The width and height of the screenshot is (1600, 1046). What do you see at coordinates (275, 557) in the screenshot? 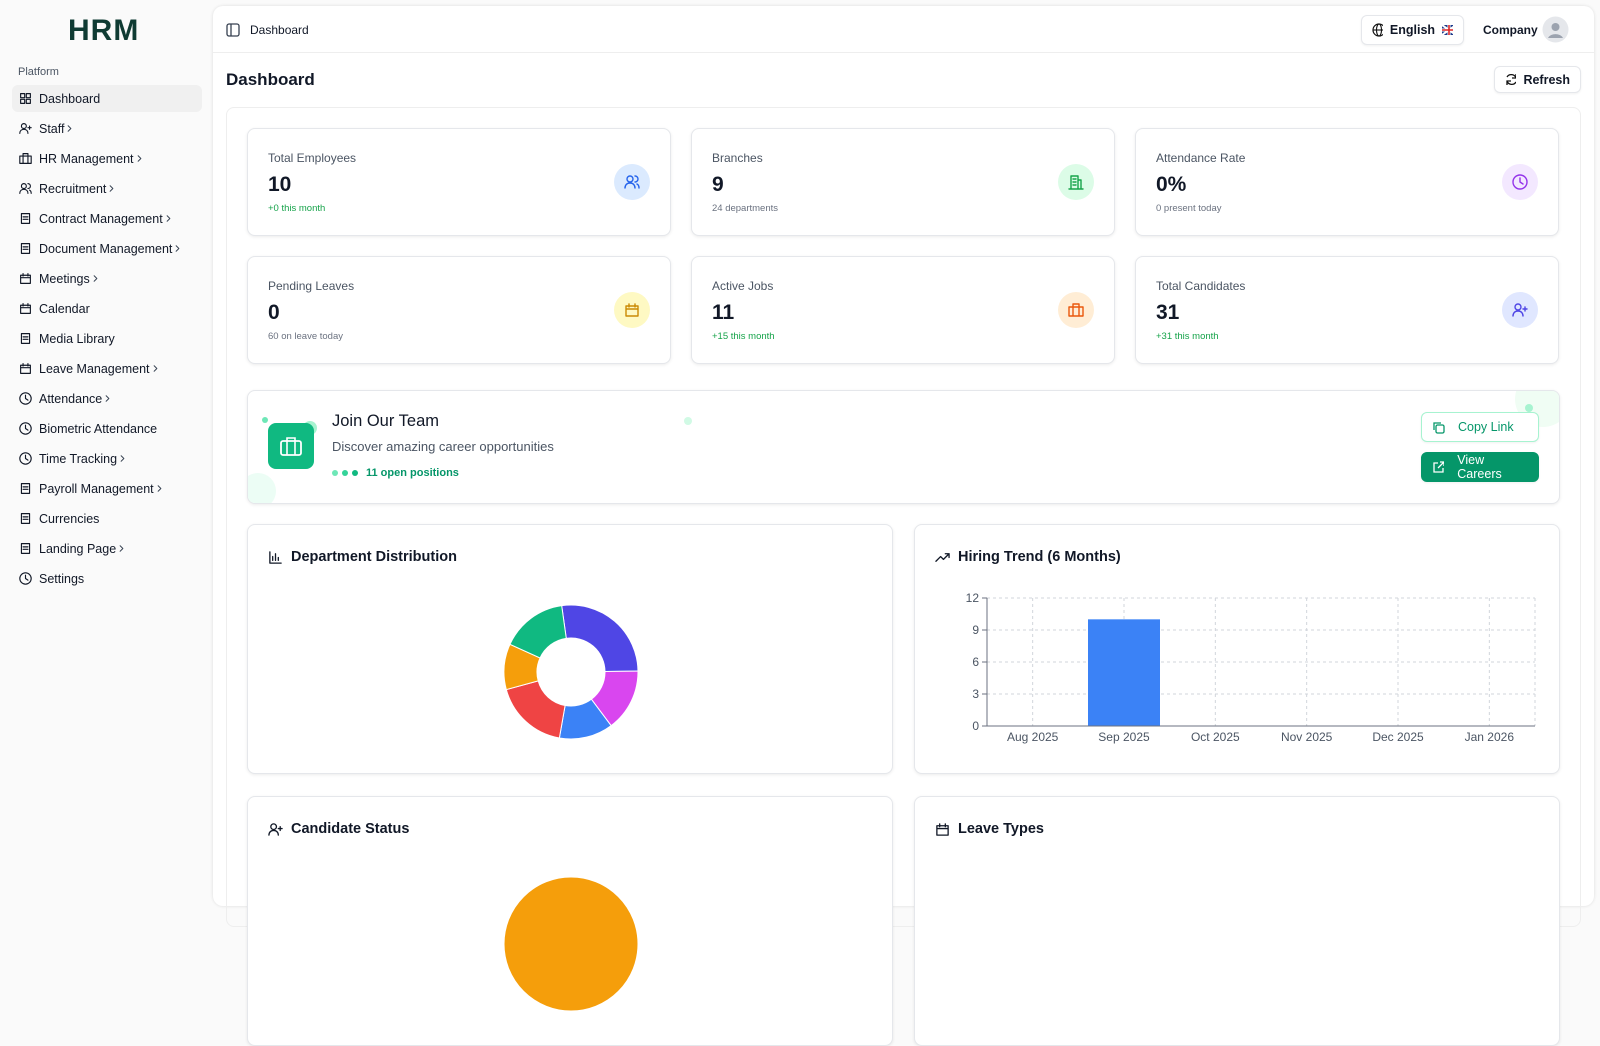
I see `chart-icon` at bounding box center [275, 557].